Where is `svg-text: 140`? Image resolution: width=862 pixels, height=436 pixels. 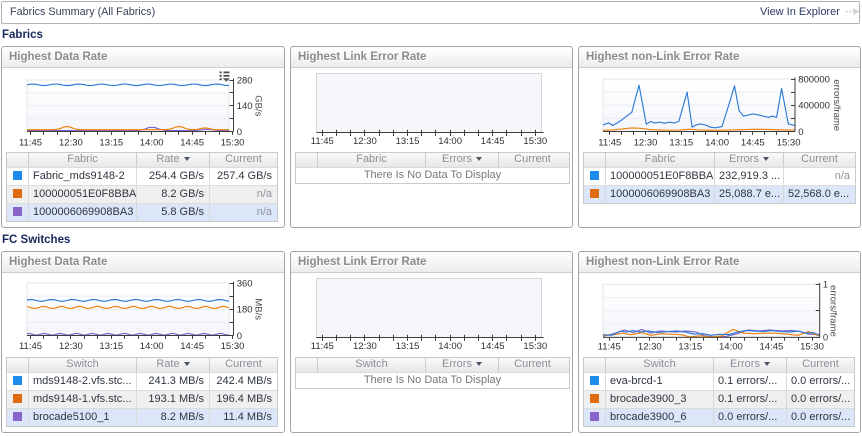
svg-text: 140 is located at coordinates (245, 106).